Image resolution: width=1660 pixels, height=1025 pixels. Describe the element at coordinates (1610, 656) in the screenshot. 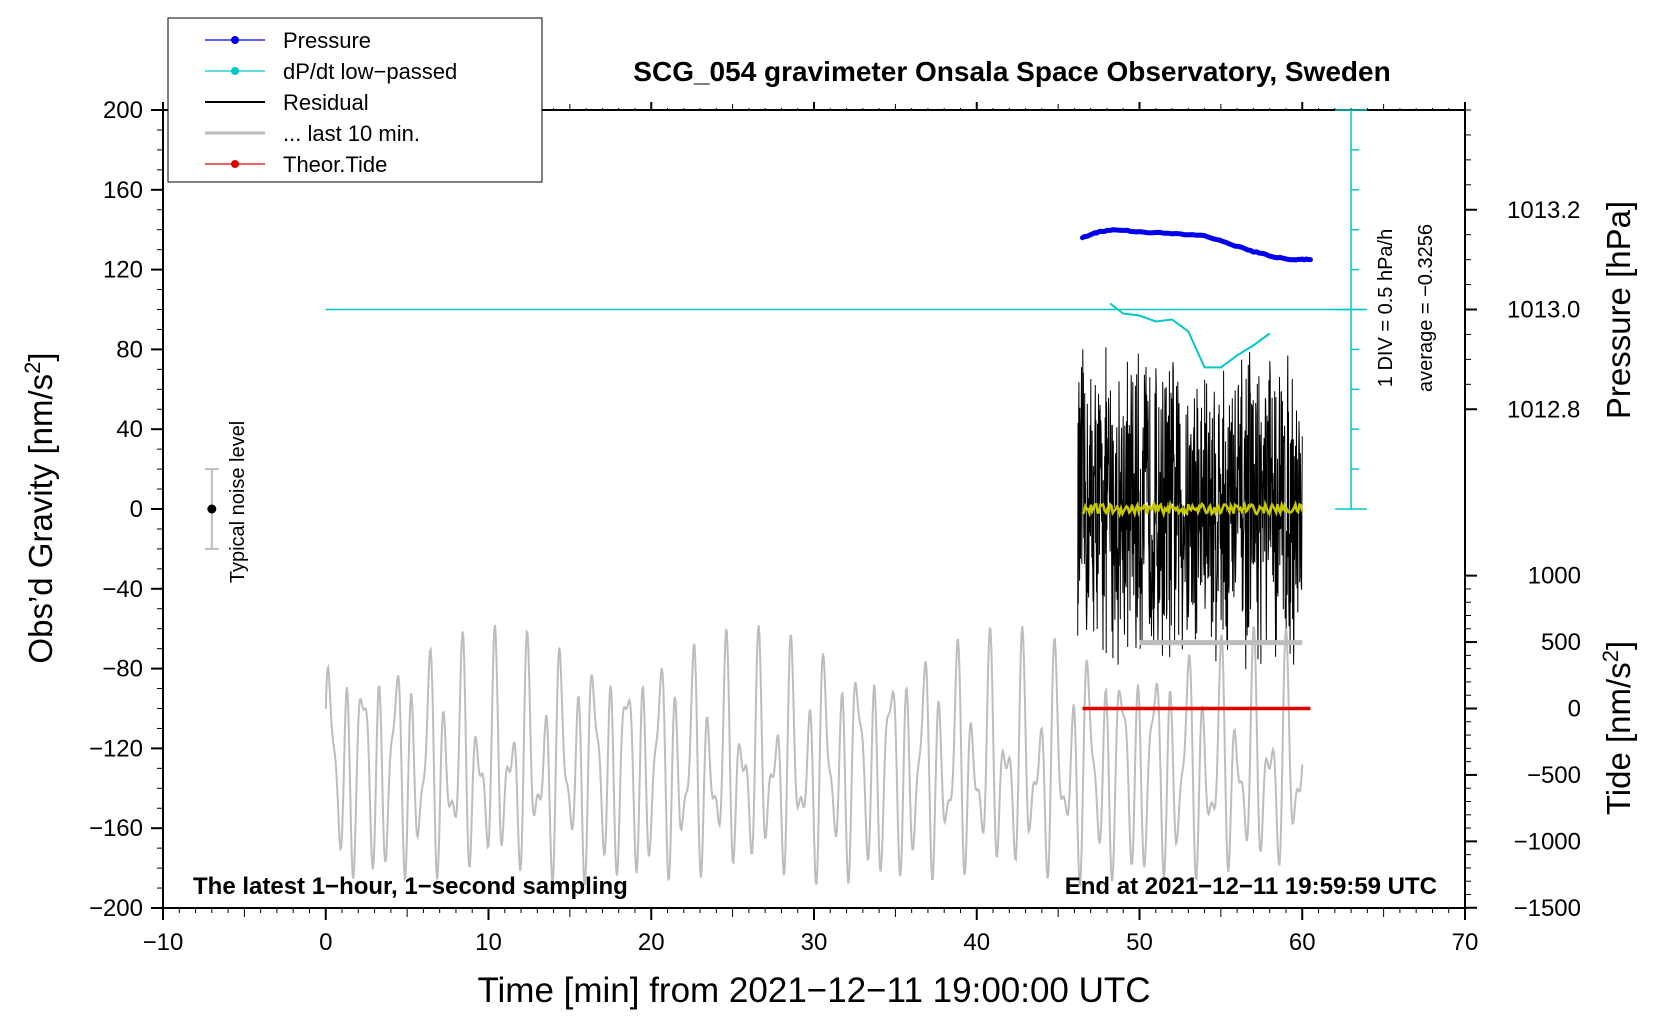

I see `tide-axis-label-sup: 2` at that location.